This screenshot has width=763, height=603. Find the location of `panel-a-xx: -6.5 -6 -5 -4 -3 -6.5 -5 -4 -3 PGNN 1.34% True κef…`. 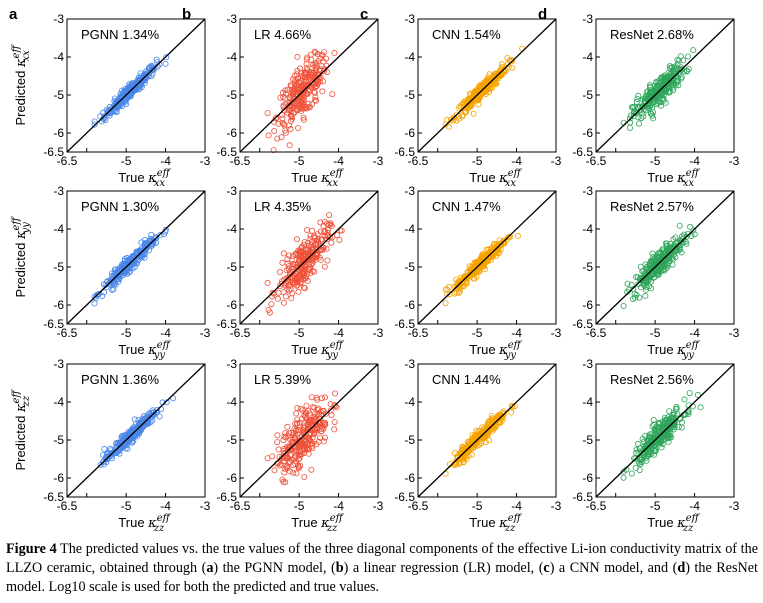

panel-a-xx: -6.5 -6 -5 -4 -3 -6.5 -5 -4 -3 PGNN 1.34% True κef… is located at coordinates (126, 100).